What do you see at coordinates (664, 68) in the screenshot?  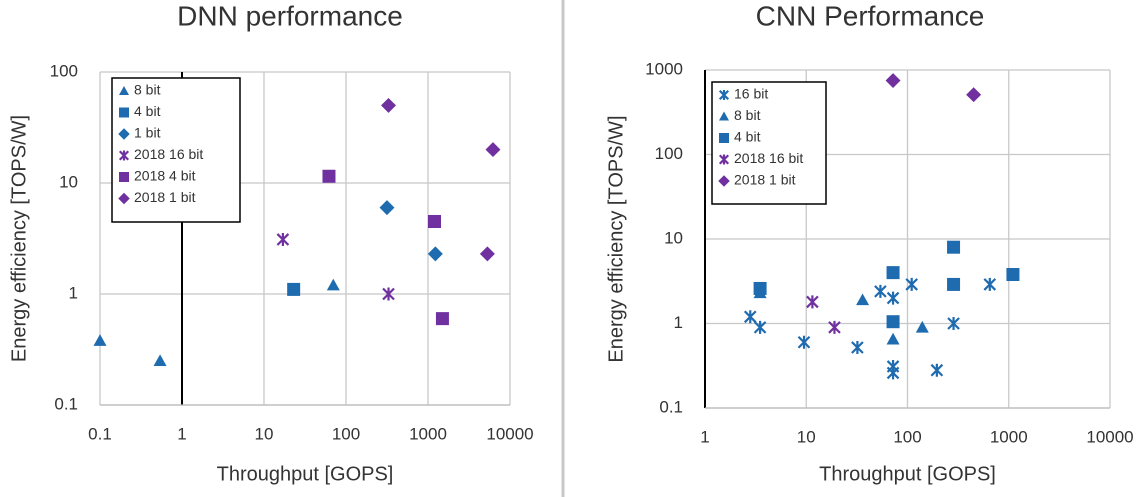 I see `y-tick-label: 1000` at bounding box center [664, 68].